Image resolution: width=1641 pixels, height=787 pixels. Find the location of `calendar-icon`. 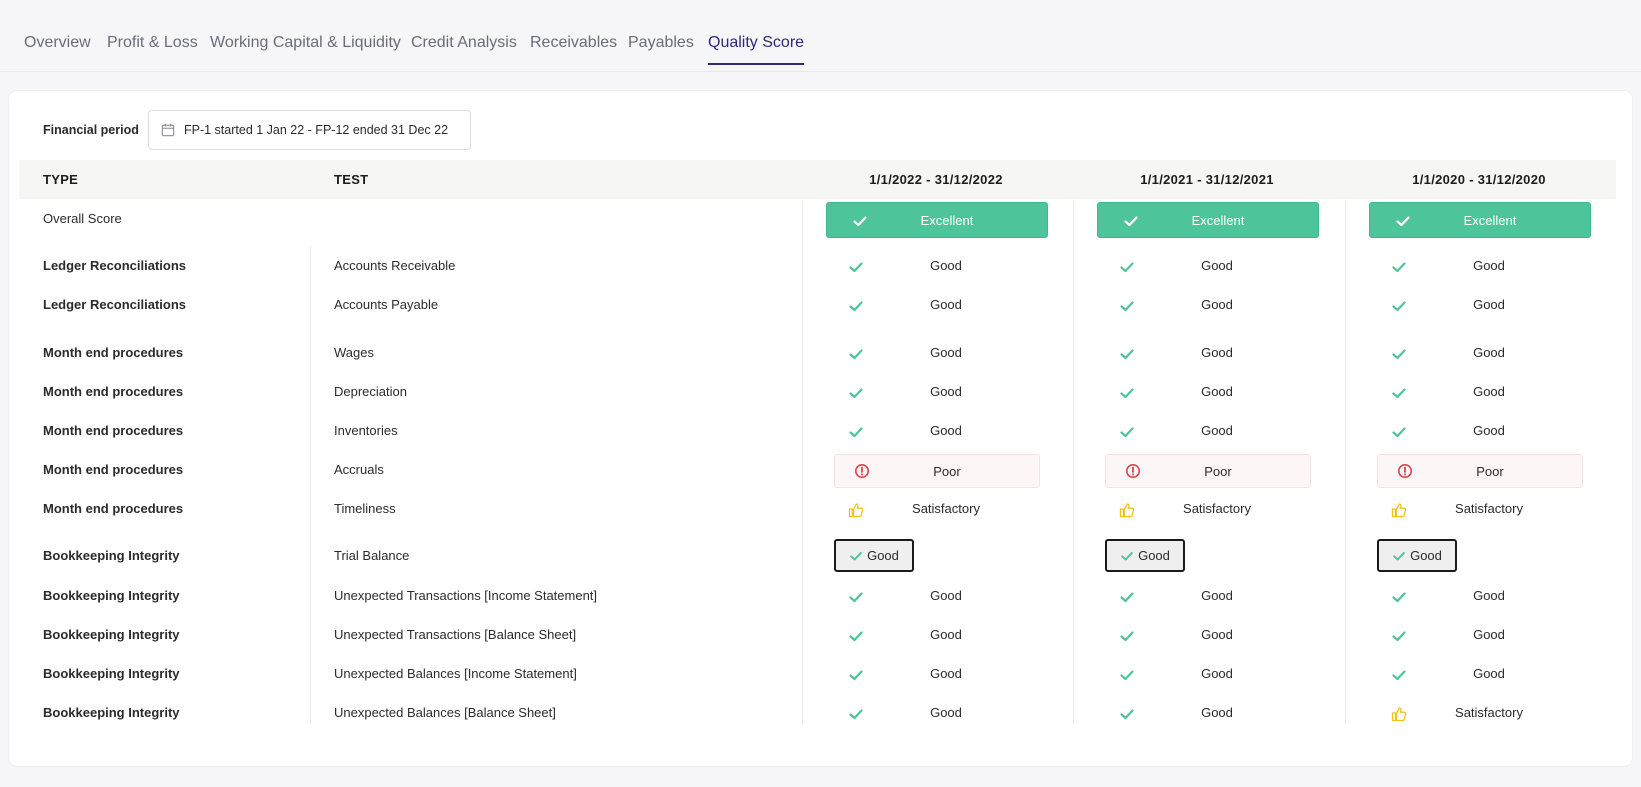

calendar-icon is located at coordinates (168, 130).